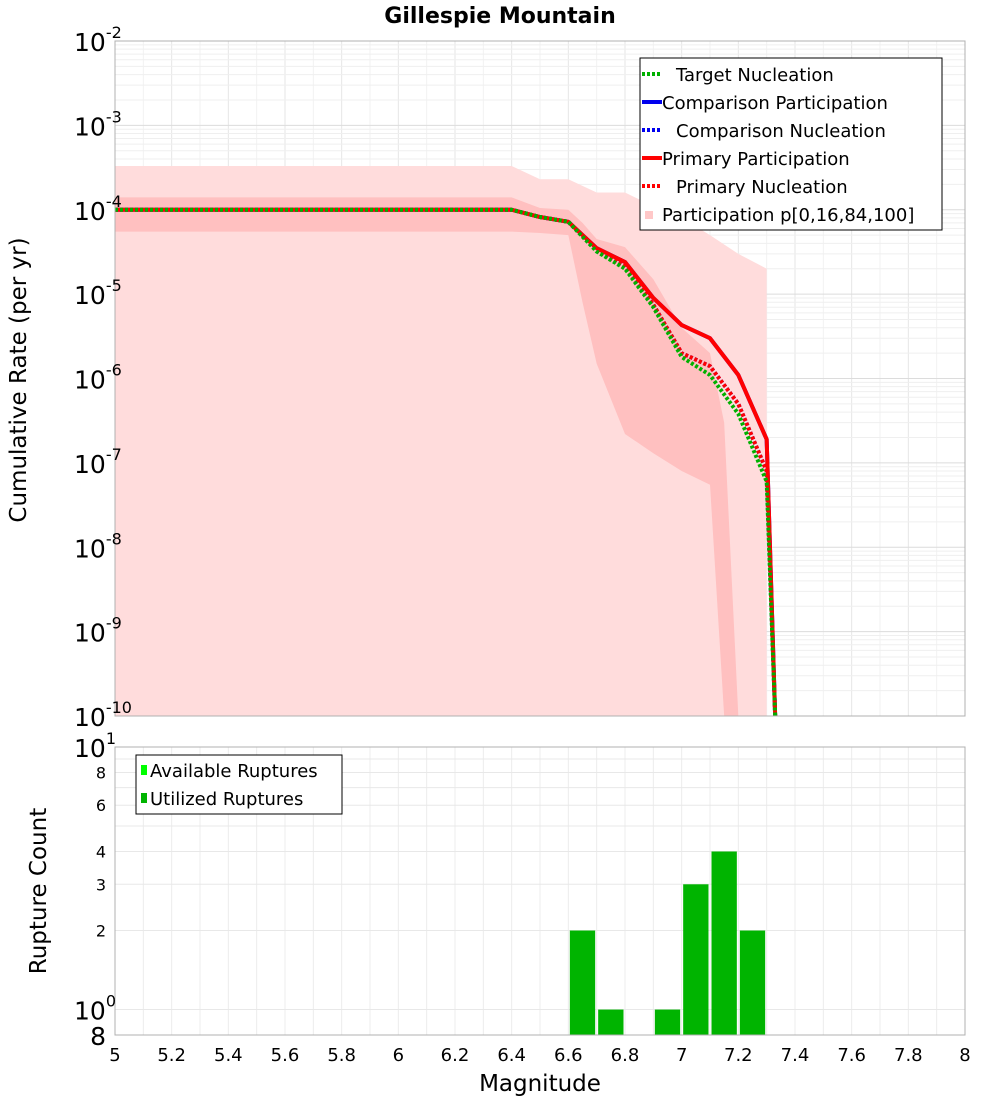 The image size is (1000, 1100). What do you see at coordinates (101, 851) in the screenshot?
I see `count-y-tick-label: 4` at bounding box center [101, 851].